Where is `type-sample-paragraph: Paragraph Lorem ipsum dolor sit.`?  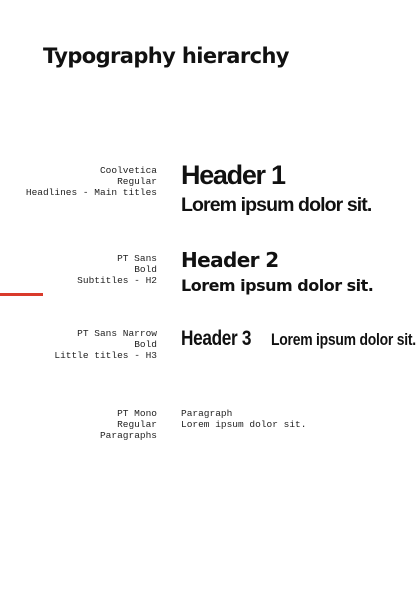 type-sample-paragraph: Paragraph Lorem ipsum dolor sit. is located at coordinates (243, 419).